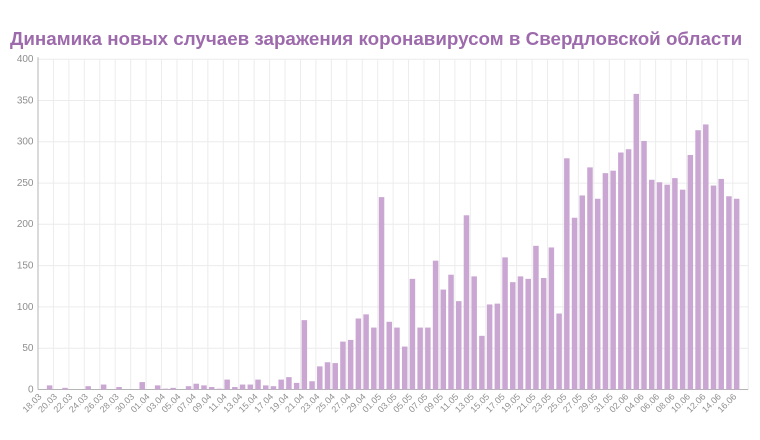 The image size is (760, 440). What do you see at coordinates (25, 224) in the screenshot?
I see `svg-text: 200` at bounding box center [25, 224].